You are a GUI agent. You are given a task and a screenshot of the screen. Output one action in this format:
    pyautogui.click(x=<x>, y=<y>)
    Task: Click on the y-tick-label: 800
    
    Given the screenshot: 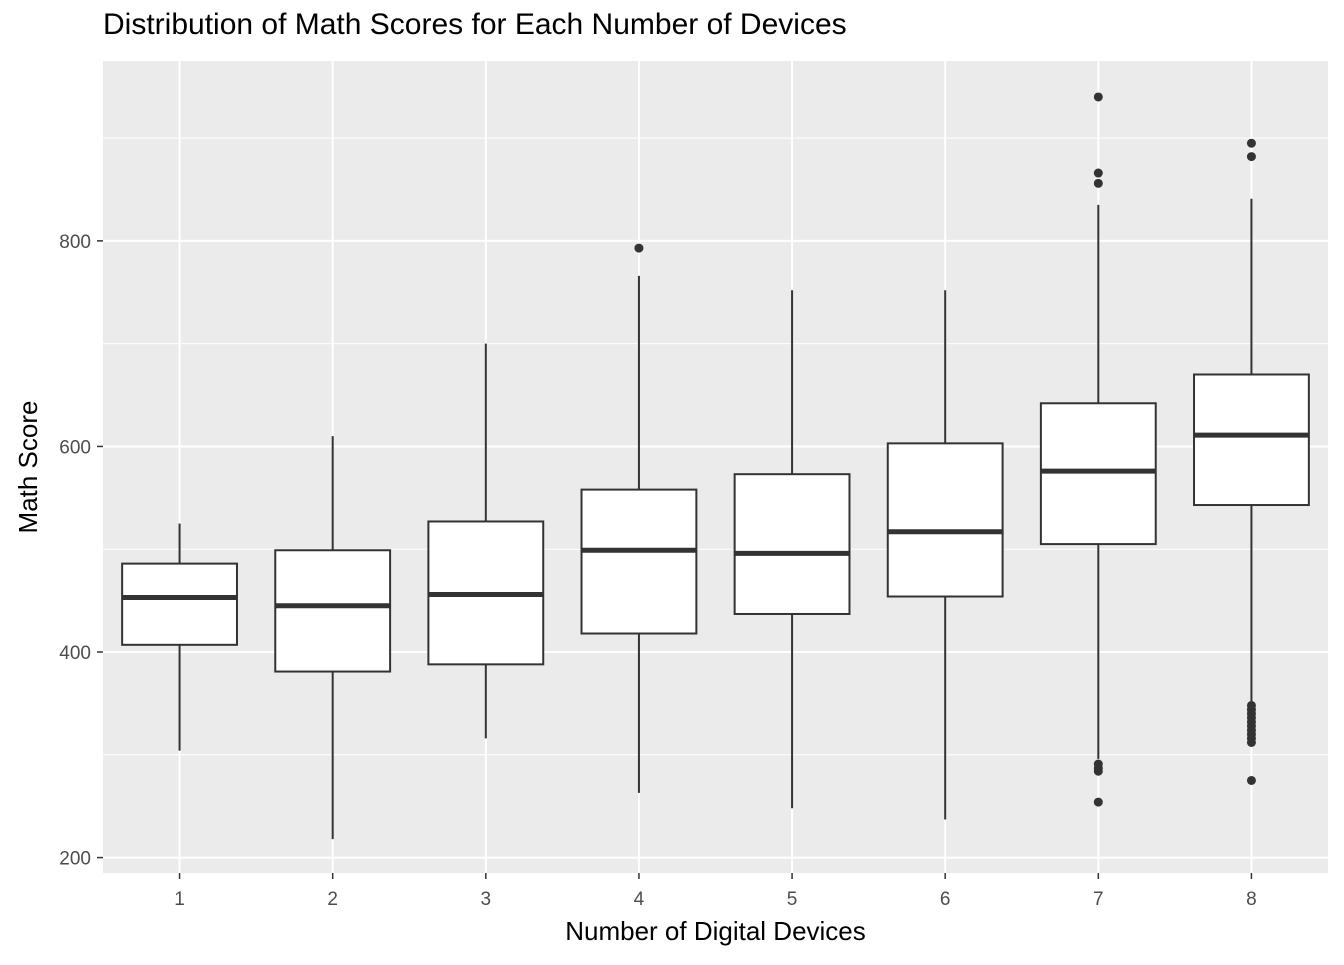 What is the action you would take?
    pyautogui.click(x=75, y=242)
    